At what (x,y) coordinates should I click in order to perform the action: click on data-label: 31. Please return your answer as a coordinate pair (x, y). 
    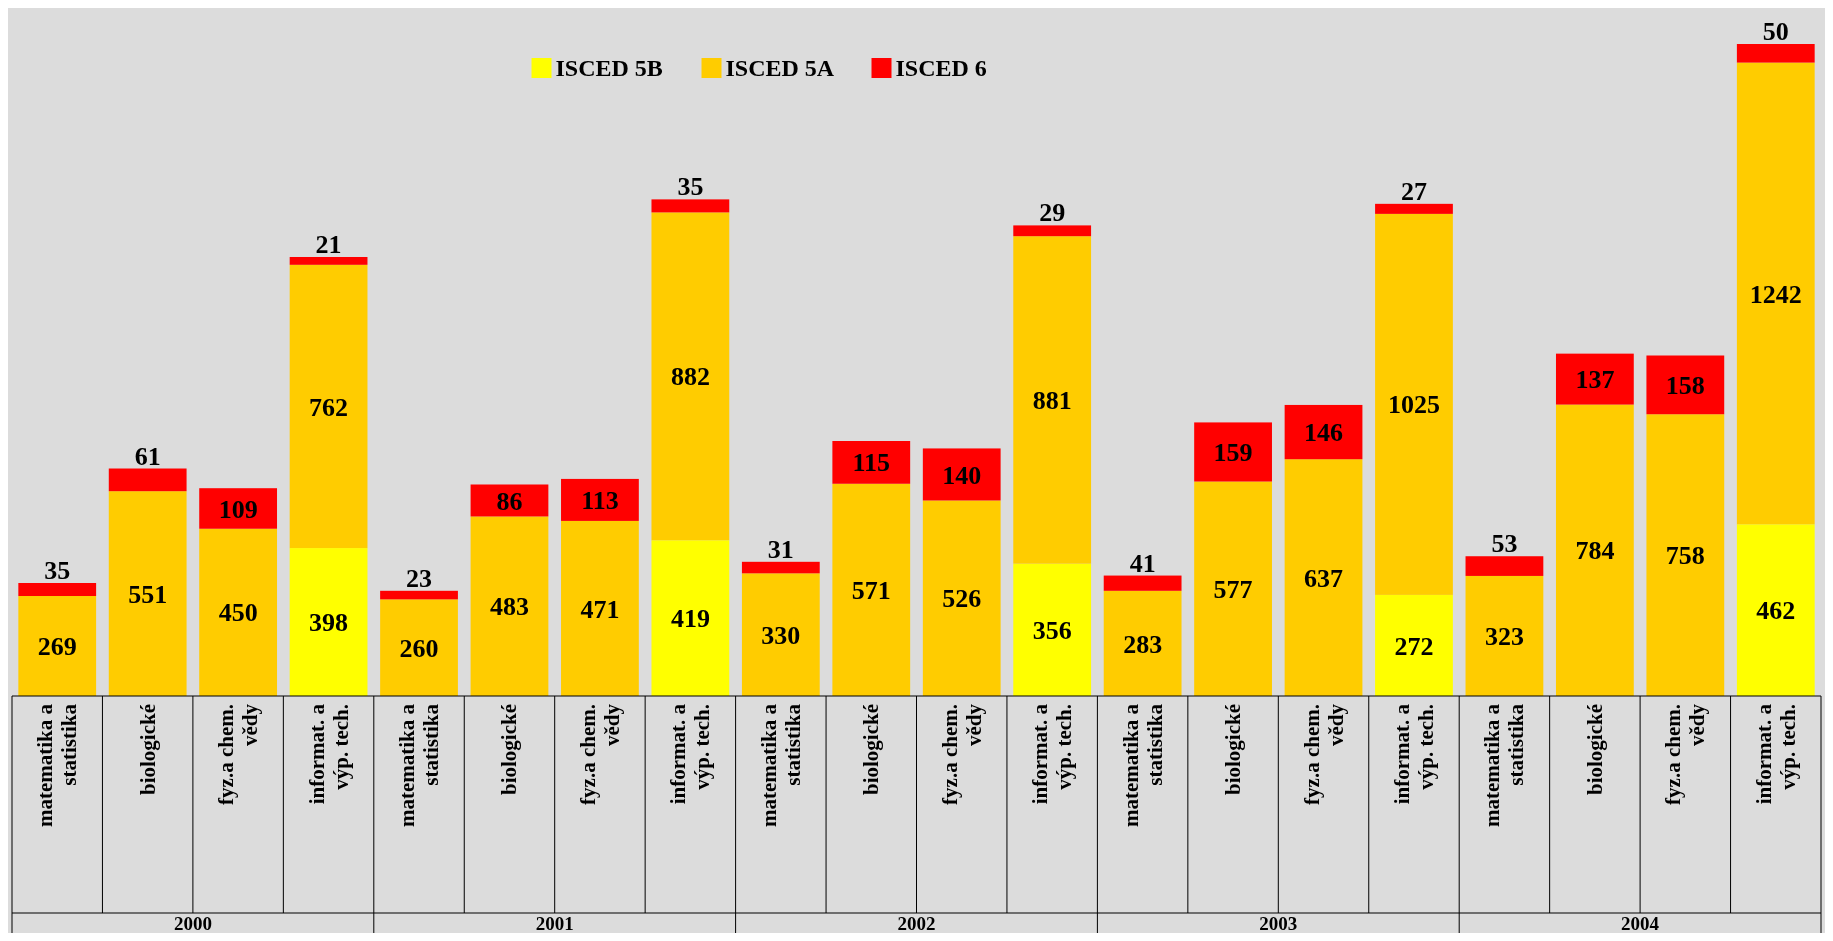
    Looking at the image, I should click on (780, 549).